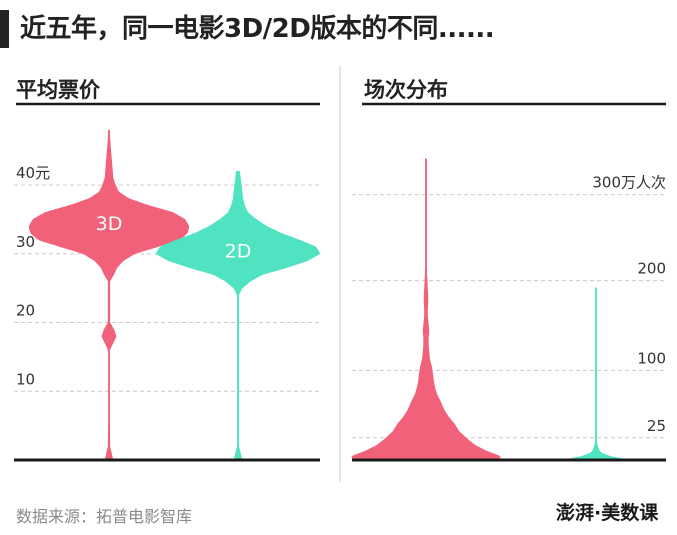  What do you see at coordinates (25, 379) in the screenshot?
I see `y-tick-label: 10` at bounding box center [25, 379].